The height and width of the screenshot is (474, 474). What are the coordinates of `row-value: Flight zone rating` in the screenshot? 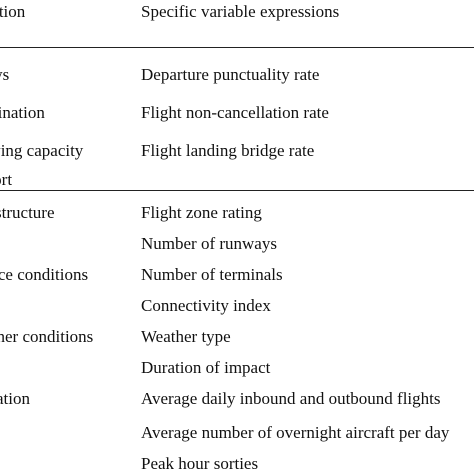 It's located at (201, 212).